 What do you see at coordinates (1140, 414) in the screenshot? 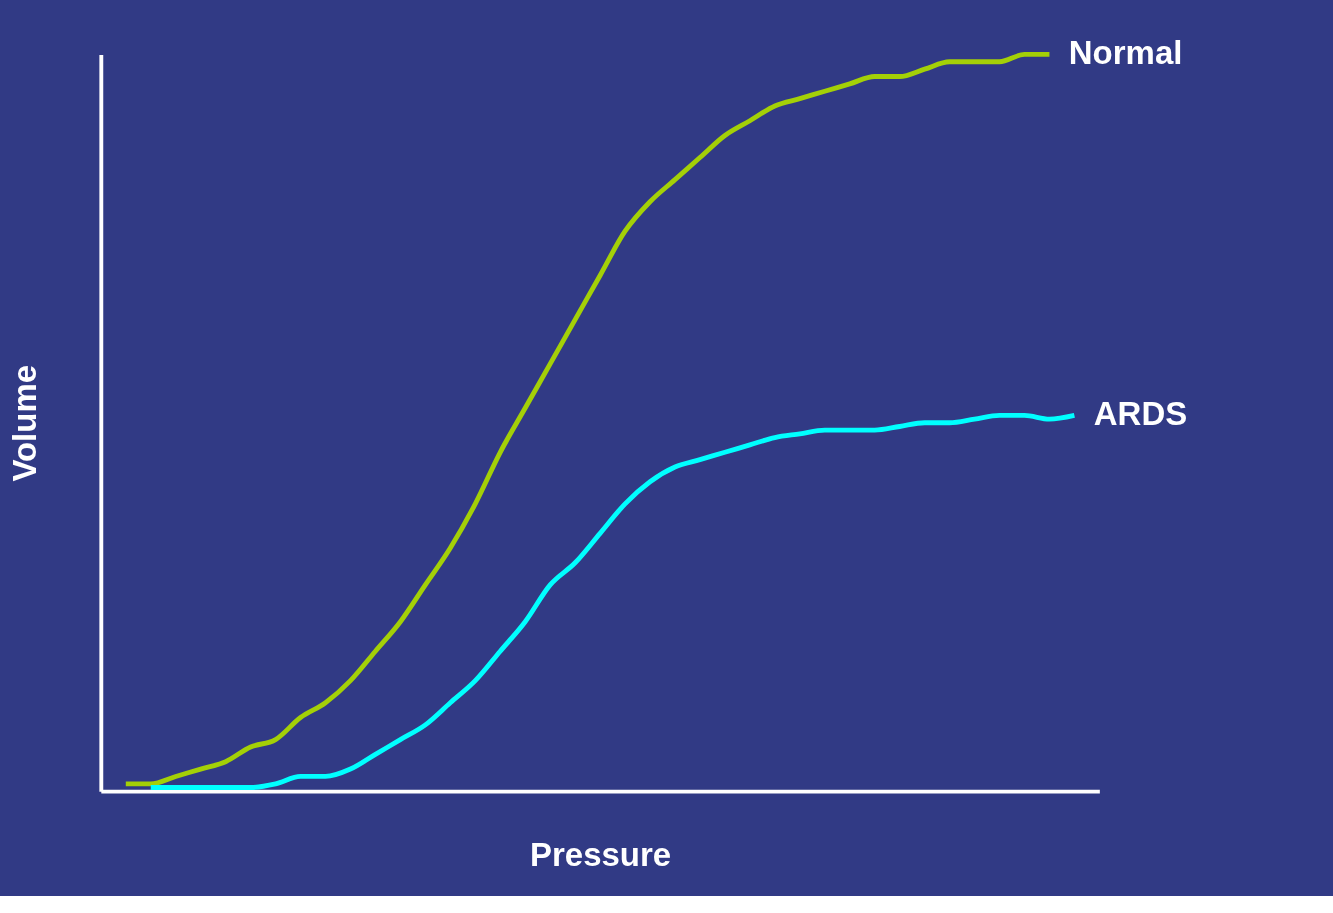
I see `series-label: ARDS` at bounding box center [1140, 414].